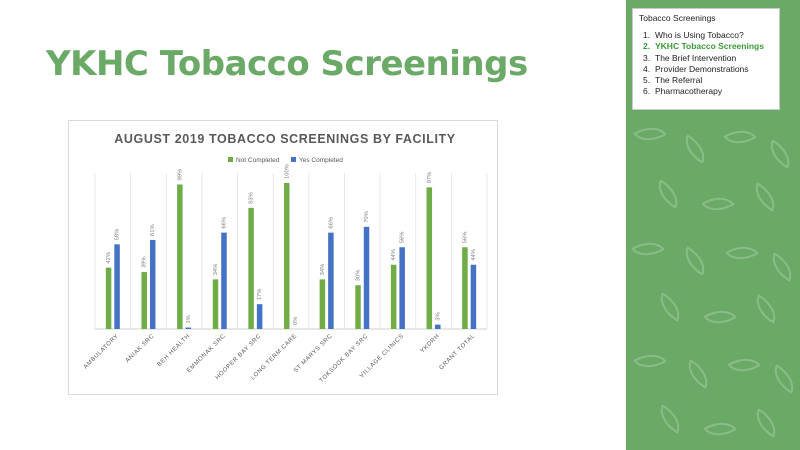  What do you see at coordinates (359, 276) in the screenshot?
I see `data-label-not-completed: 30%` at bounding box center [359, 276].